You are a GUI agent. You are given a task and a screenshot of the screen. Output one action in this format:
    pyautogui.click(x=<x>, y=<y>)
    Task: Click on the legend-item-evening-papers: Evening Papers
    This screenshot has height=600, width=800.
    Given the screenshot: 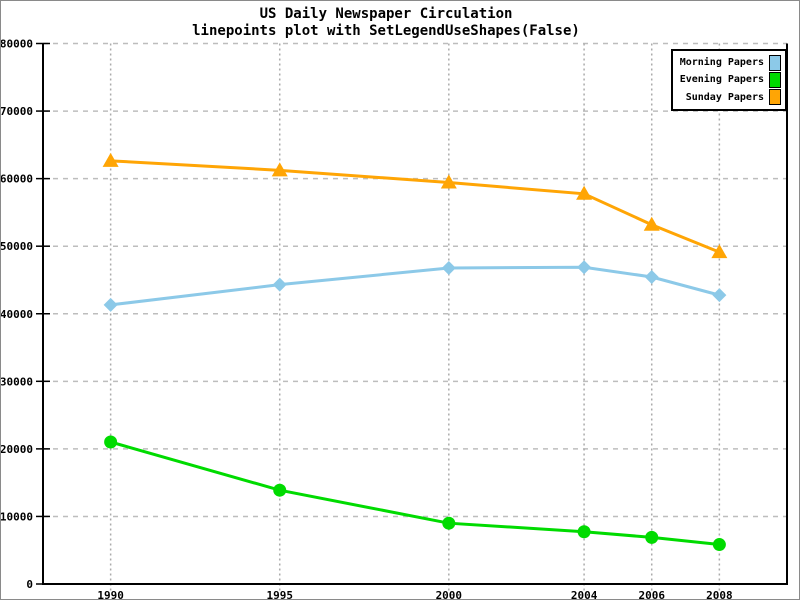 What is the action you would take?
    pyautogui.click(x=729, y=79)
    